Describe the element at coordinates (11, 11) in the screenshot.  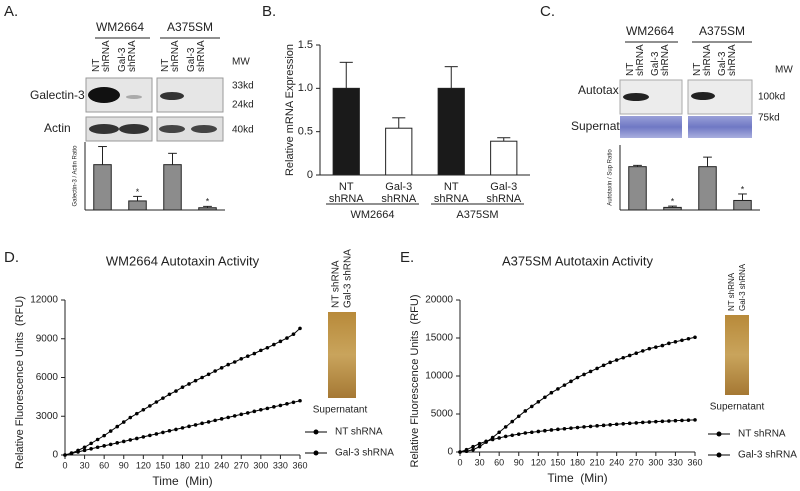
I see `panel-label: A.` at that location.